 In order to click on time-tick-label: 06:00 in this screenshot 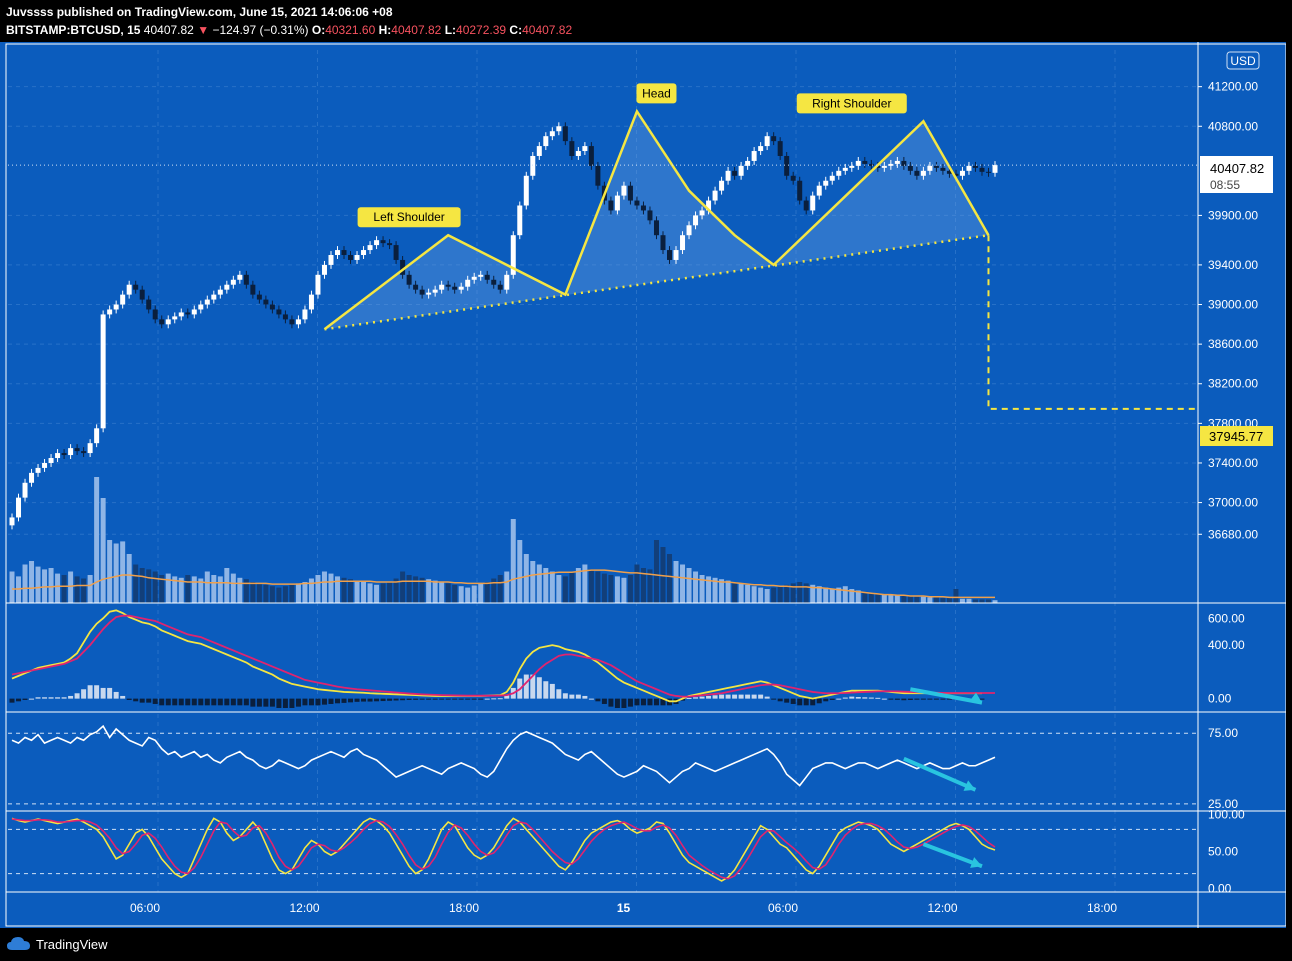, I will do `click(145, 908)`.